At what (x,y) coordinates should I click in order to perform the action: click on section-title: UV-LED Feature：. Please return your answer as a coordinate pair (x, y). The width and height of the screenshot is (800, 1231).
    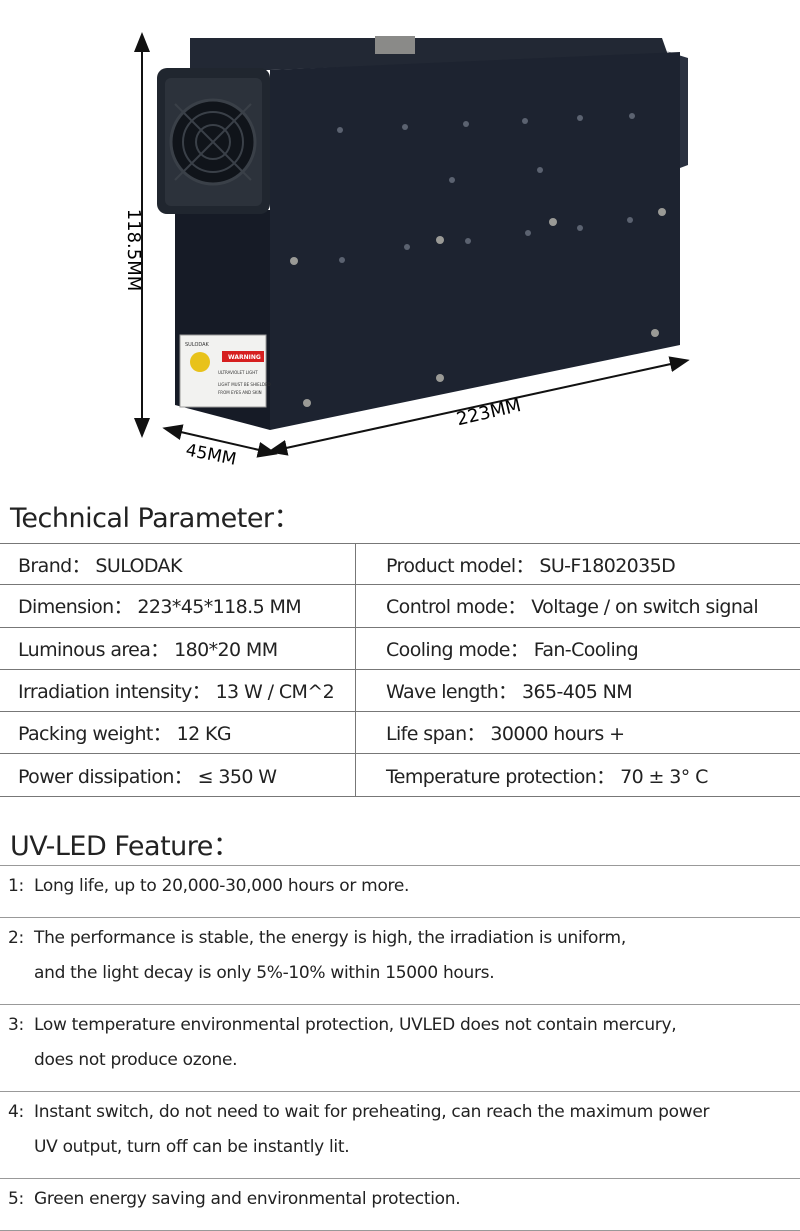
    Looking at the image, I should click on (125, 846).